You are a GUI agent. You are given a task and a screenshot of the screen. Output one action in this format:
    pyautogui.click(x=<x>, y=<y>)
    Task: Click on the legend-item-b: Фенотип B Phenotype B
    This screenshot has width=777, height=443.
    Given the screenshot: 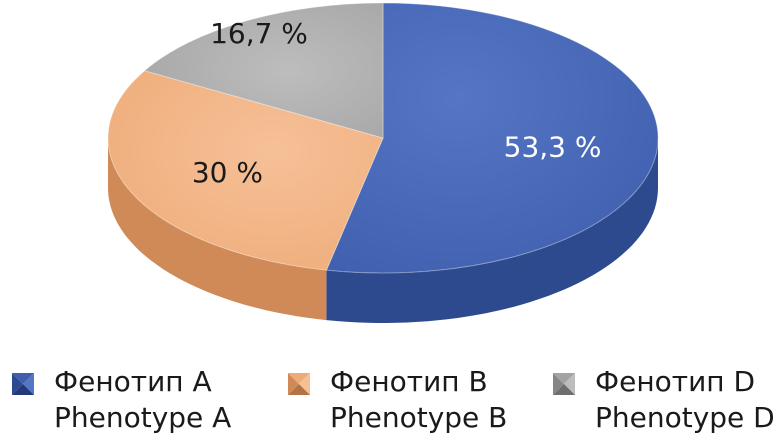 What is the action you would take?
    pyautogui.click(x=398, y=400)
    